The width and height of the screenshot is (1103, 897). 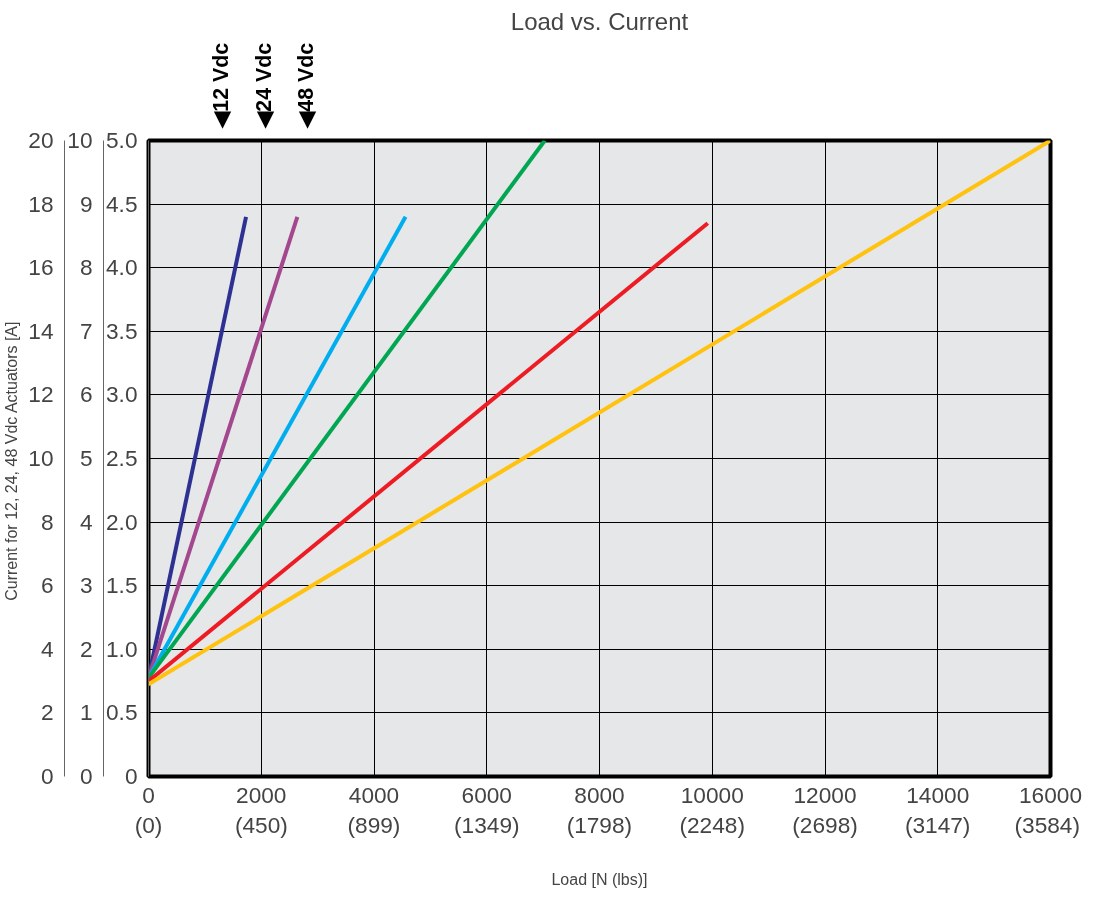 What do you see at coordinates (86, 712) in the screenshot?
I see `y2-tick-label: 1` at bounding box center [86, 712].